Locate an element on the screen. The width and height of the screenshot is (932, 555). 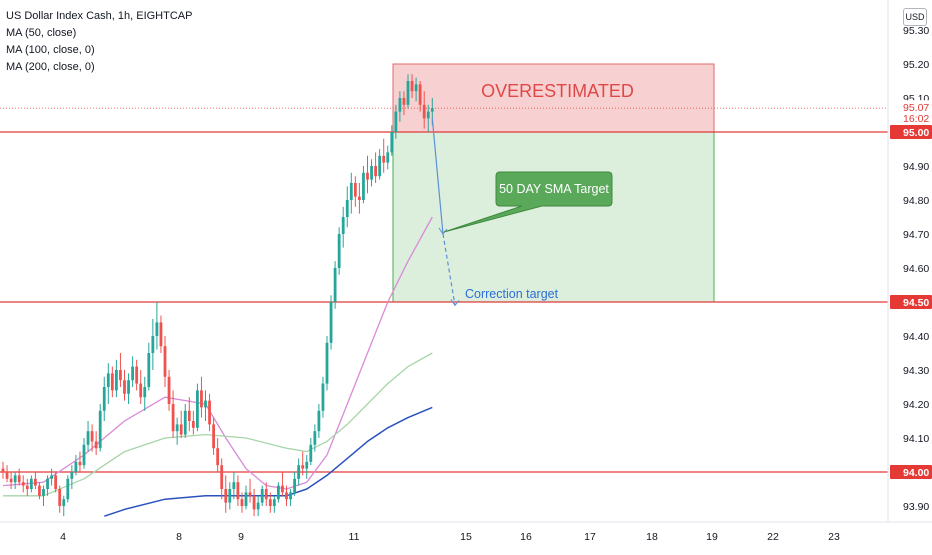
correction-arrow is located at coordinates (449, 269).